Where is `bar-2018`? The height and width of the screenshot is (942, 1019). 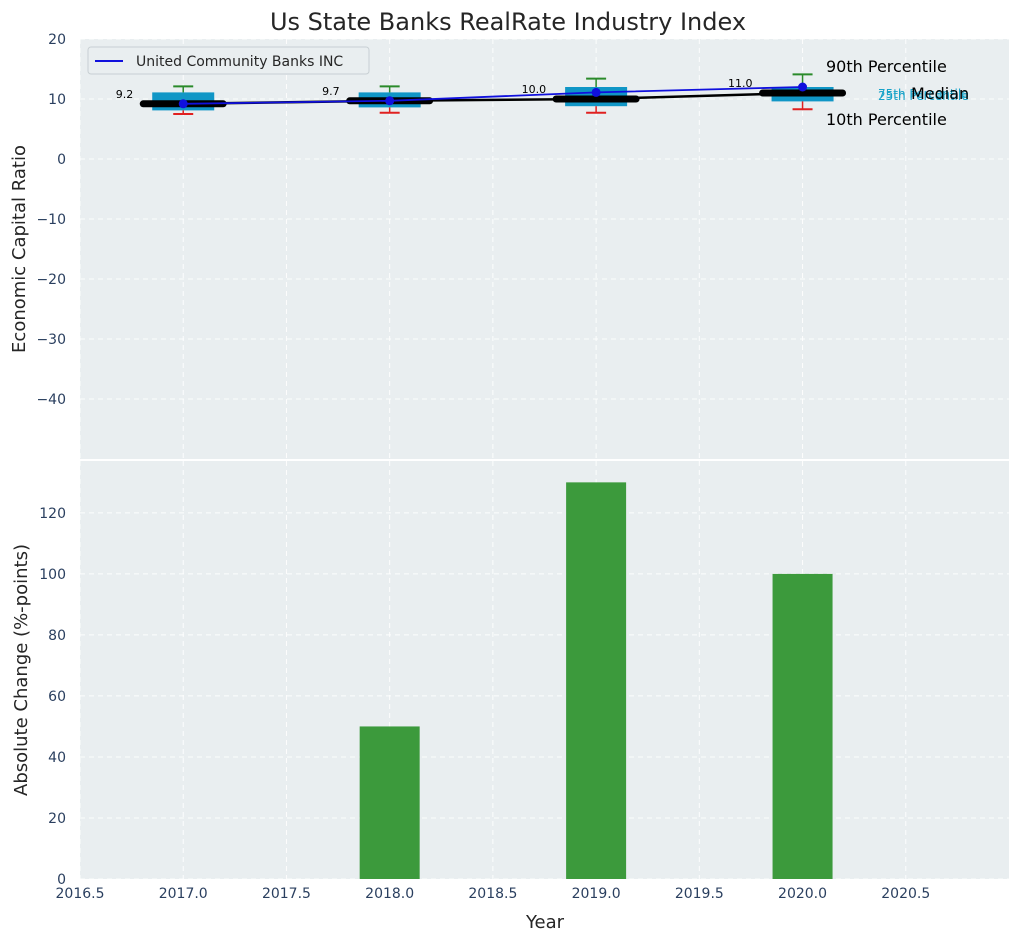
bar-2018 is located at coordinates (389, 802).